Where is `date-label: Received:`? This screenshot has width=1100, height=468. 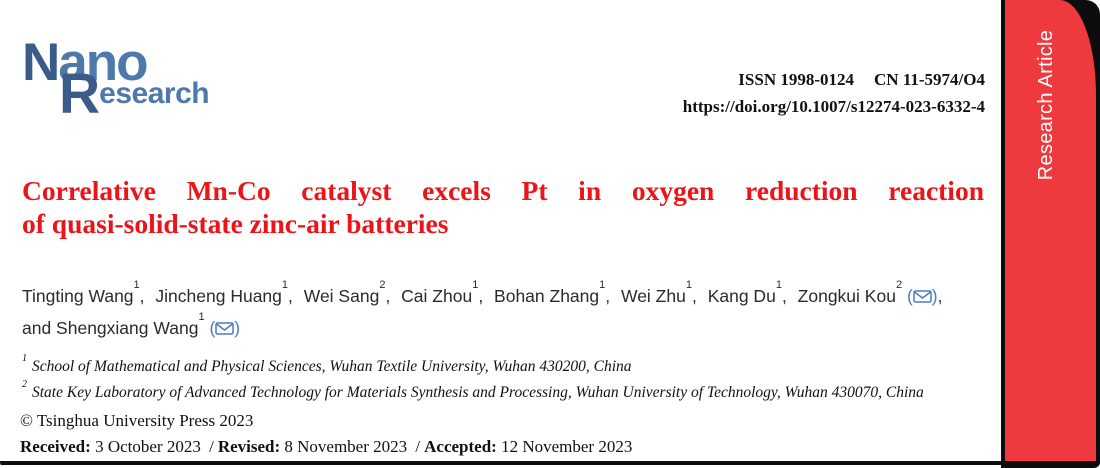 date-label: Received: is located at coordinates (55, 446).